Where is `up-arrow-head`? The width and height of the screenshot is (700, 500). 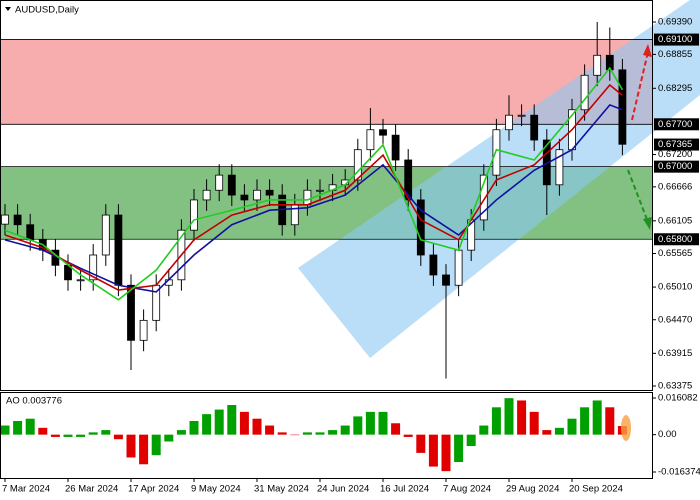 up-arrow-head is located at coordinates (647, 50).